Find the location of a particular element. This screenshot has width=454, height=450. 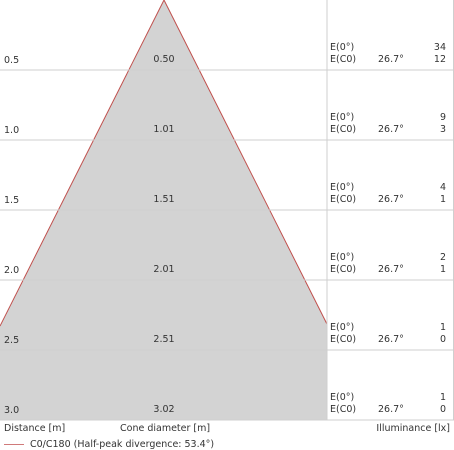

distance-label: 0.5 is located at coordinates (11, 60).